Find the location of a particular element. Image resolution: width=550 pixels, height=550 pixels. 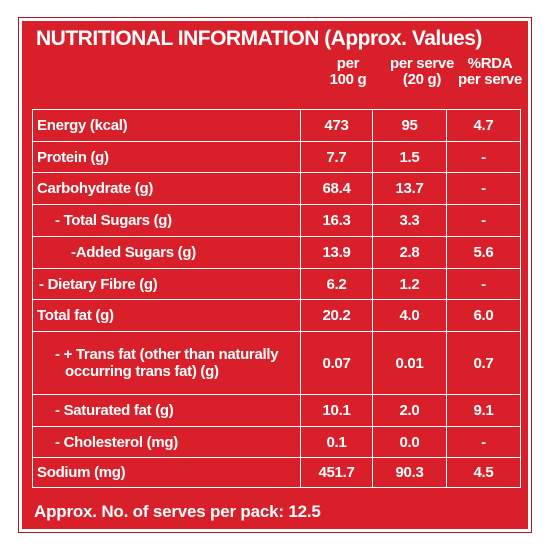

table-row: Carbohydrate (g) 68.4 13.7 - is located at coordinates (276, 188).